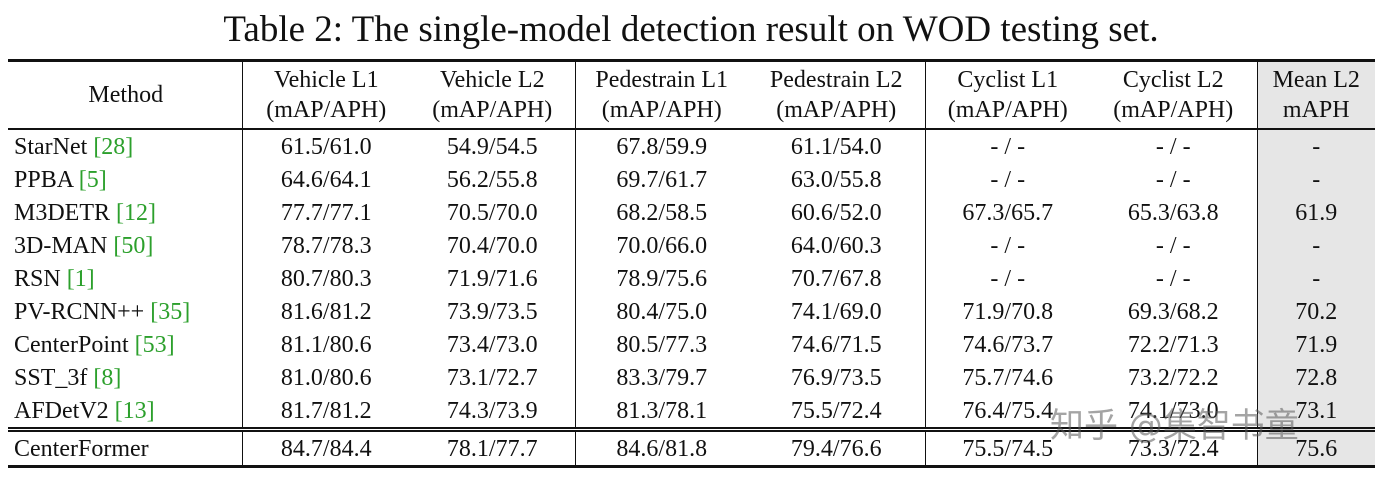 This screenshot has width=1382, height=479. What do you see at coordinates (61, 245) in the screenshot?
I see `method-name: 3D-MAN` at bounding box center [61, 245].